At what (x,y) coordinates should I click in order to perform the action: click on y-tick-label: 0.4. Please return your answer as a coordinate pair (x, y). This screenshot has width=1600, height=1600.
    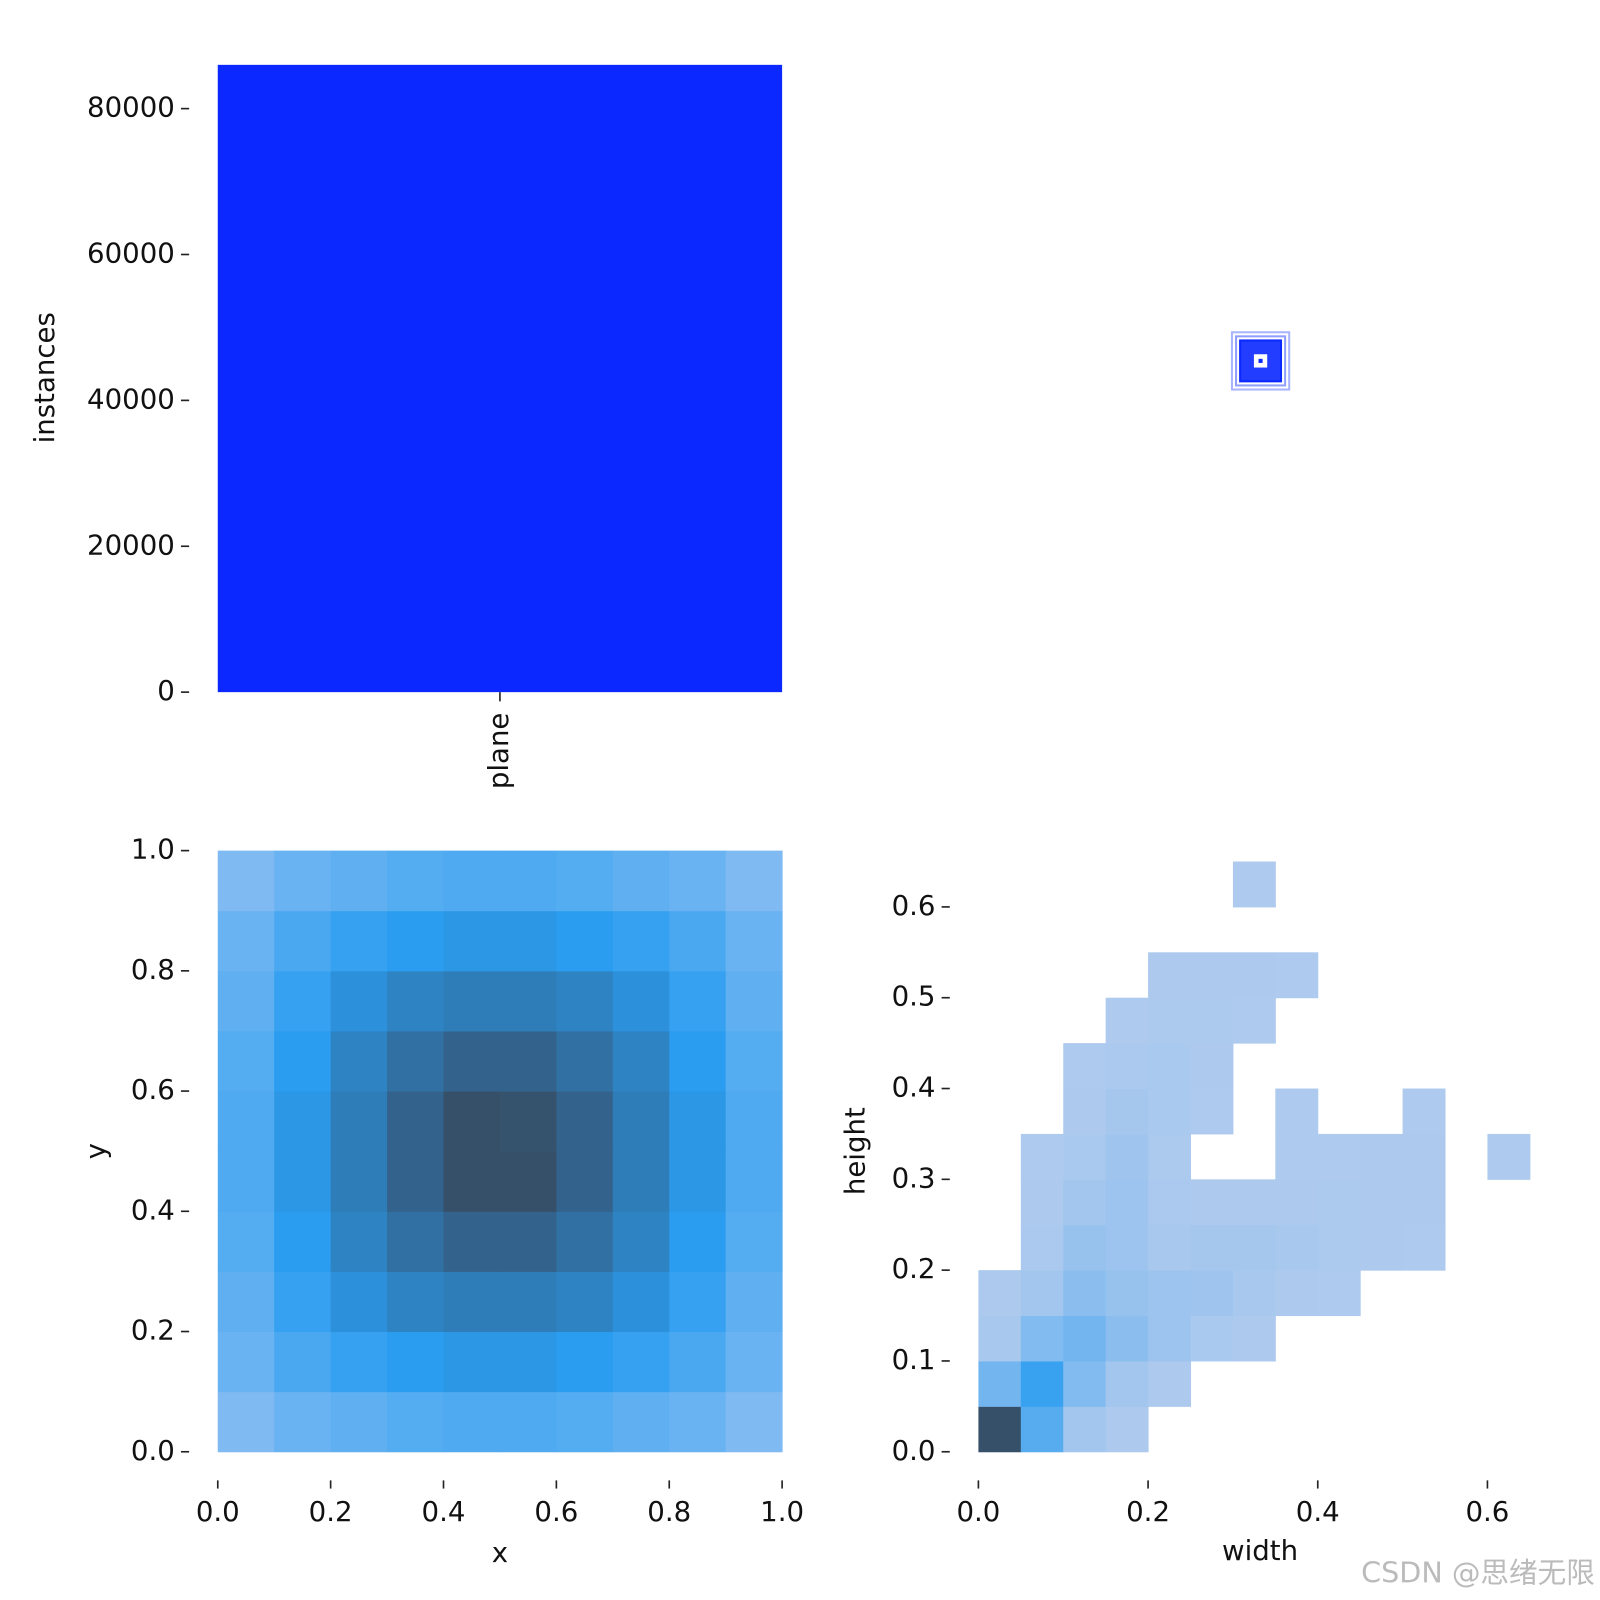
    Looking at the image, I should click on (153, 1209).